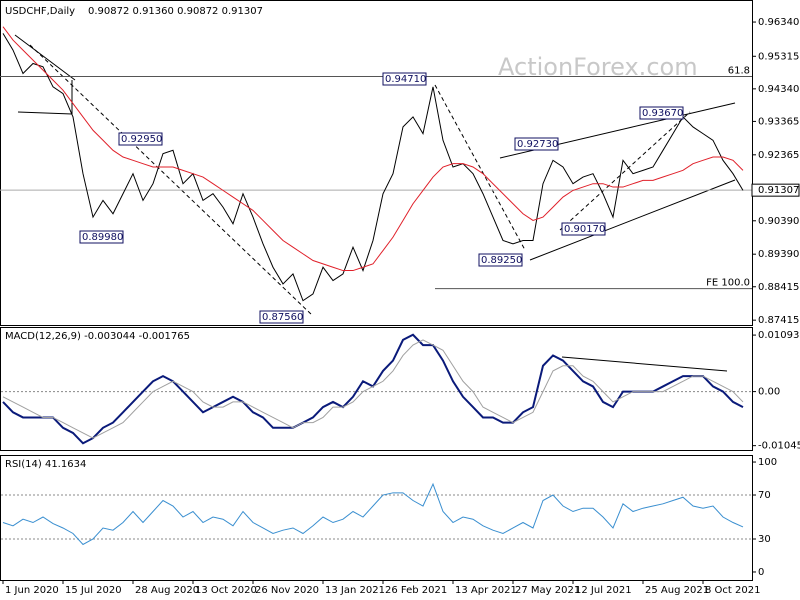 This screenshot has height=600, width=800. I want to click on series-line, so click(373, 514).